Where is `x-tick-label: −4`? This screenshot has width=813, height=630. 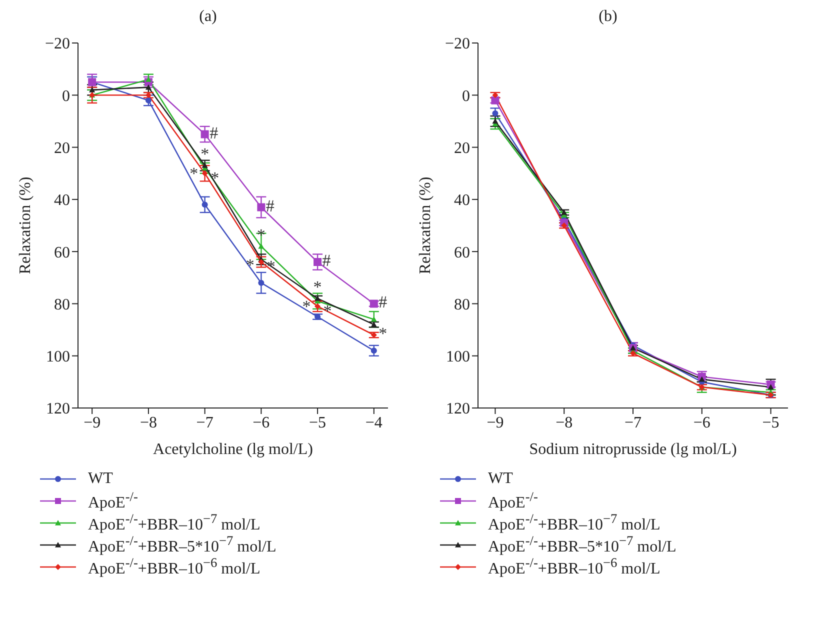 x-tick-label: −4 is located at coordinates (373, 423).